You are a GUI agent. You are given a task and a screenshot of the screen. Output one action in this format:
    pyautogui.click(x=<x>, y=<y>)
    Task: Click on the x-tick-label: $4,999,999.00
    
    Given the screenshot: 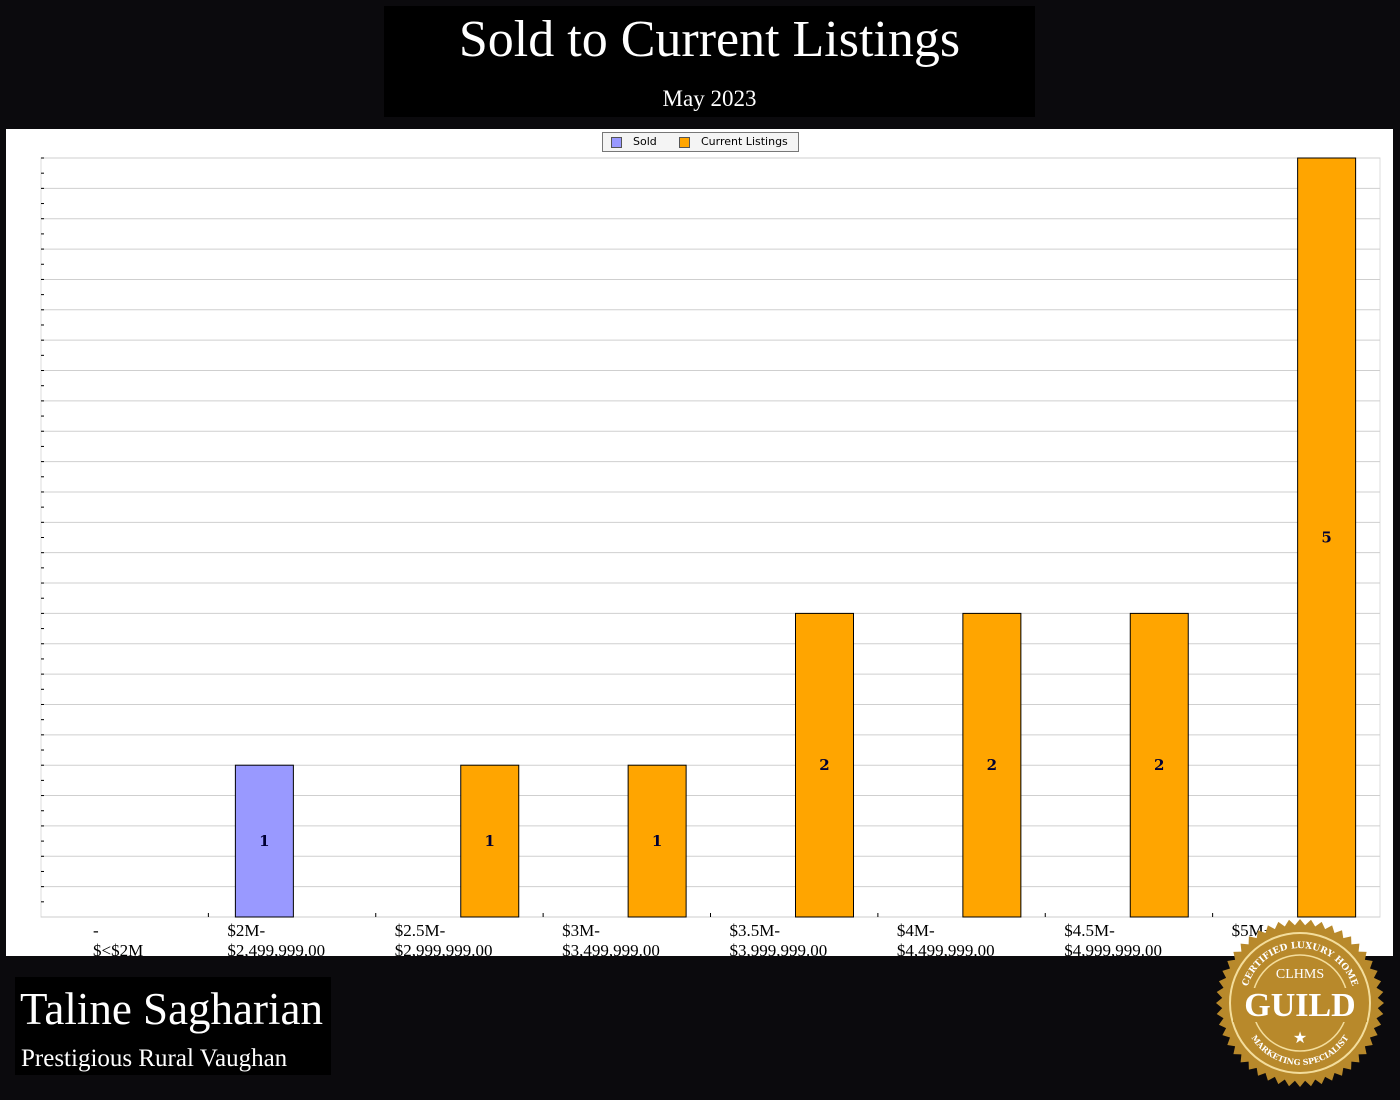 What is the action you would take?
    pyautogui.click(x=1113, y=948)
    